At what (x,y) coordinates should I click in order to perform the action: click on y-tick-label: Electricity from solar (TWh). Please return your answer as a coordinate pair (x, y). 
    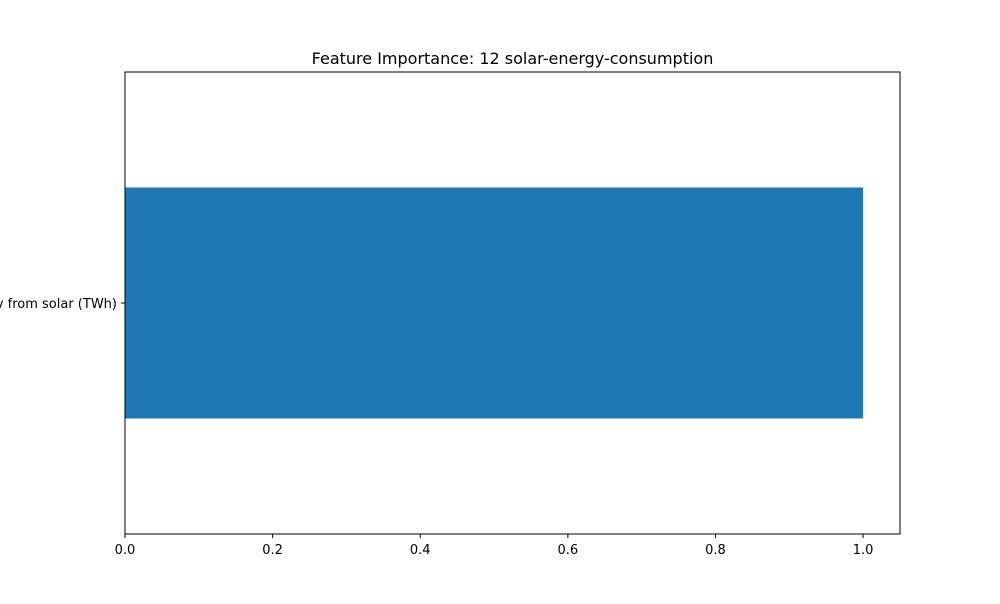
    Looking at the image, I should click on (58, 304).